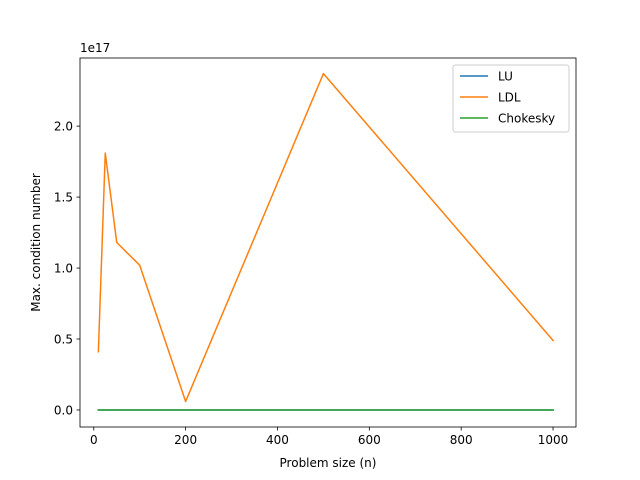 This screenshot has width=640, height=480. Describe the element at coordinates (553, 440) in the screenshot. I see `x-tick-label: 1000` at that location.